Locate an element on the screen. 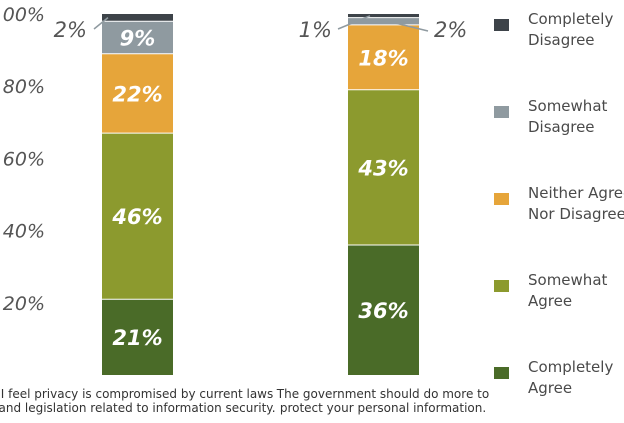 The height and width of the screenshot is (423, 624). legend-label: Nor Disagree is located at coordinates (576, 214).